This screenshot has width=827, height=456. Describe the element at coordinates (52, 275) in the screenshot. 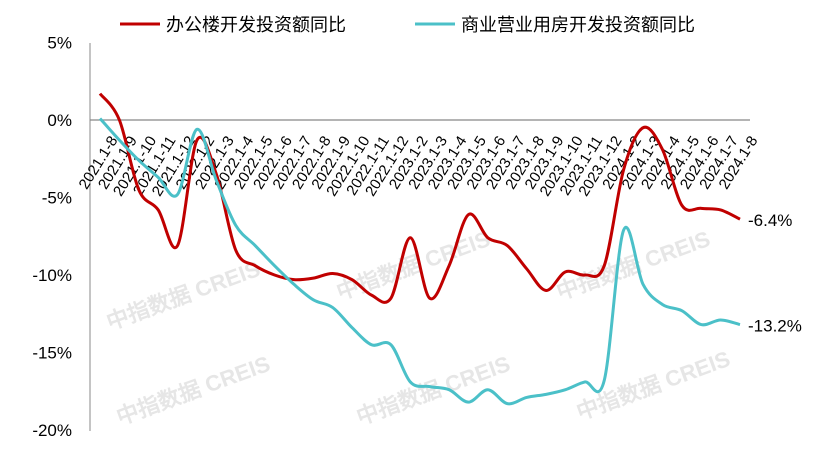

I see `y-tick-label: -10%` at that location.